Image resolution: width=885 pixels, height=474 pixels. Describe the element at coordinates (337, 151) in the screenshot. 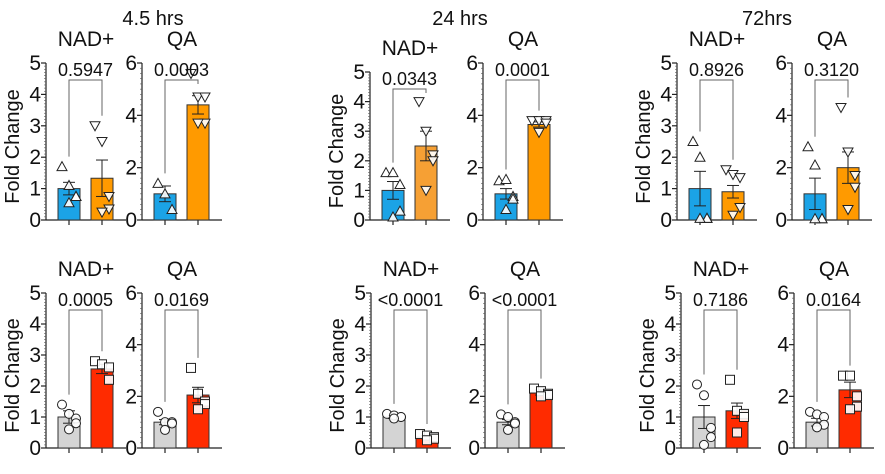

I see `y-axis-label: Fold Change` at that location.